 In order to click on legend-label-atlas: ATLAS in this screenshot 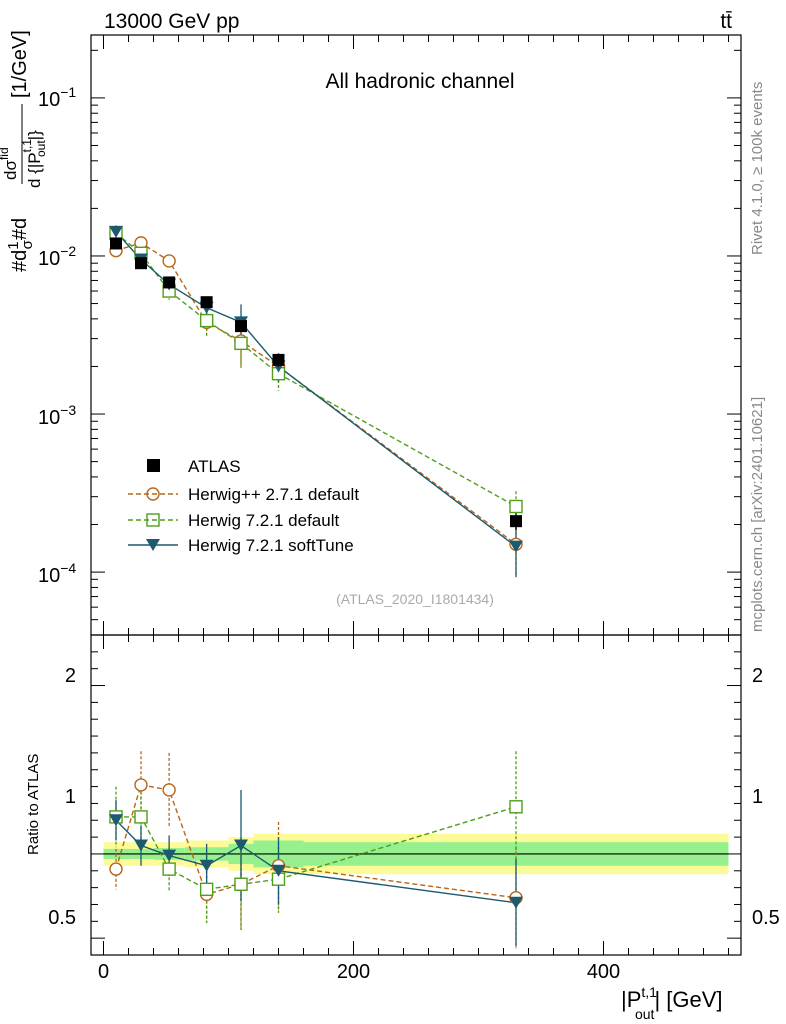, I will do `click(214, 466)`.